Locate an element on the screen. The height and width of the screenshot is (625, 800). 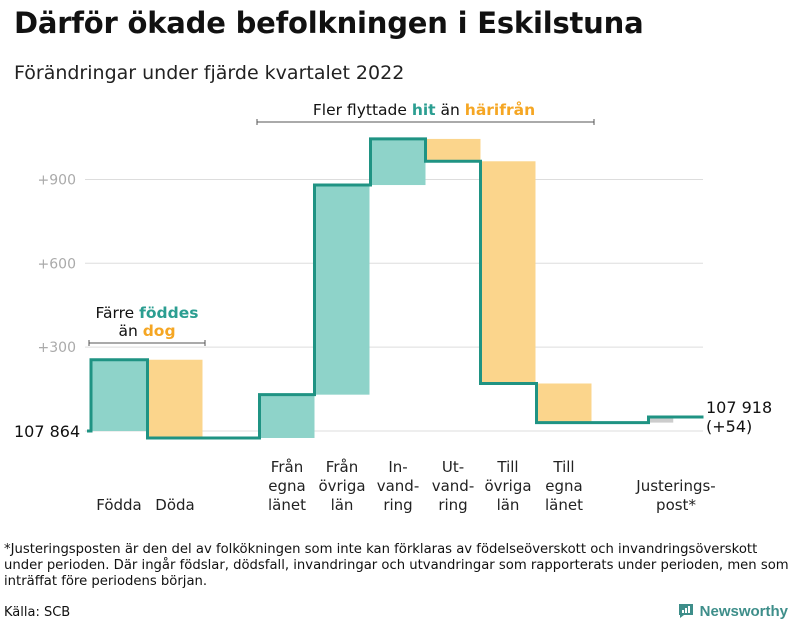
end-value-label: 107 918 (+54) is located at coordinates (739, 417).